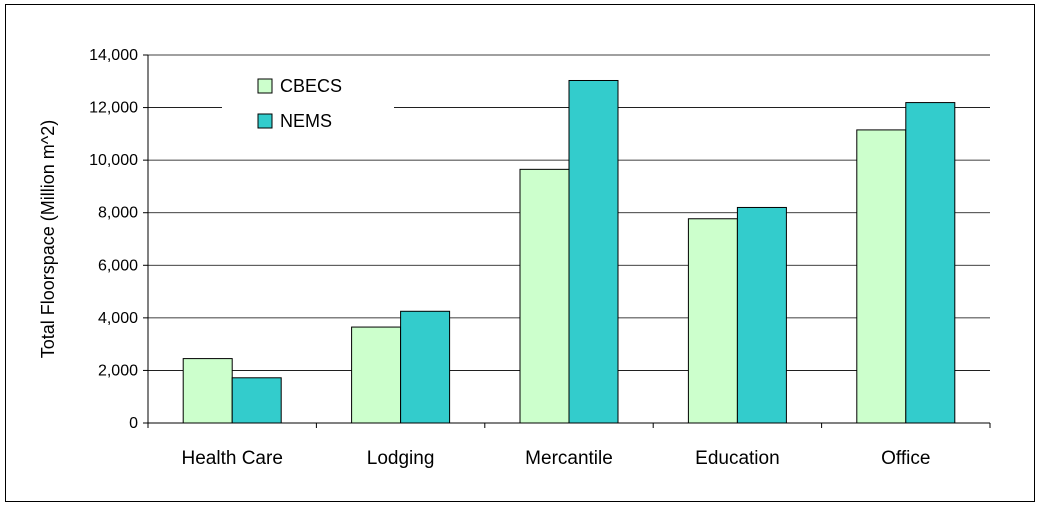  I want to click on legend-swatch-nems, so click(265, 121).